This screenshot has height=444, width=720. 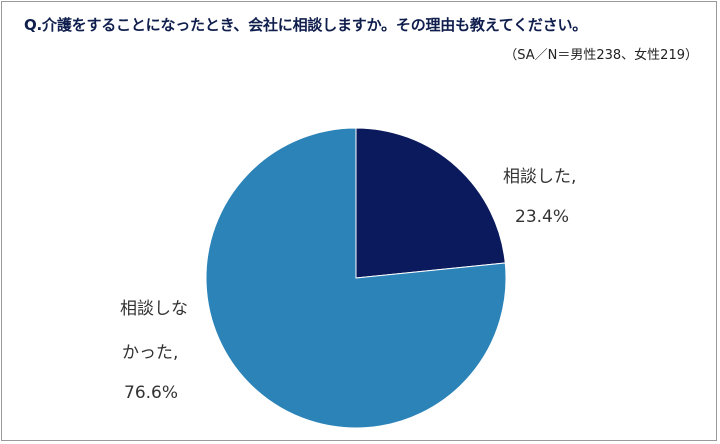 I want to click on slice-label-not-consulted-line1: 相談しな, so click(x=154, y=309).